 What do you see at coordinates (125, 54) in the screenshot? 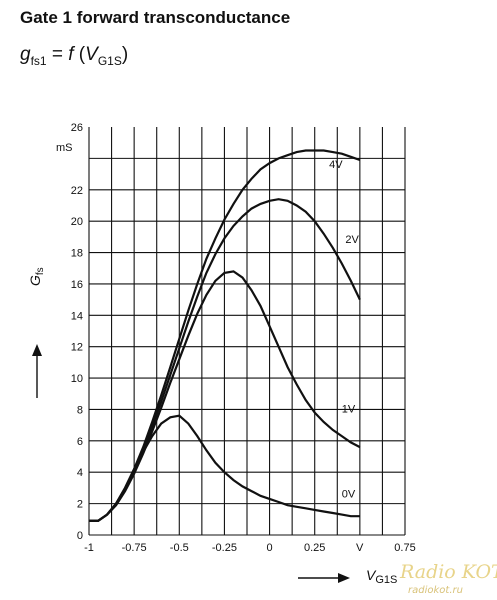
I see `formula-close: )` at bounding box center [125, 54].